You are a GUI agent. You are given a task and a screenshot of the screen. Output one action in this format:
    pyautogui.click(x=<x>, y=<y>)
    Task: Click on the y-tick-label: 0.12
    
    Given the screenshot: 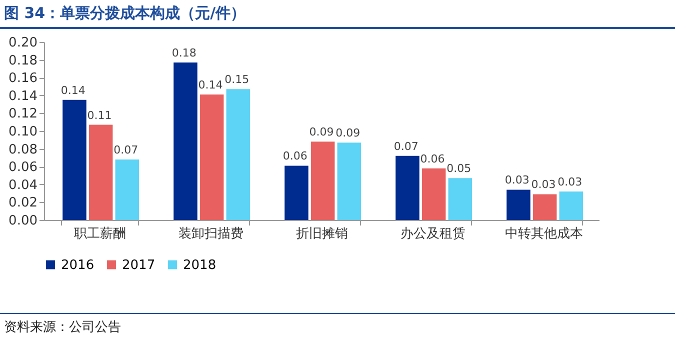 What is the action you would take?
    pyautogui.click(x=23, y=114)
    